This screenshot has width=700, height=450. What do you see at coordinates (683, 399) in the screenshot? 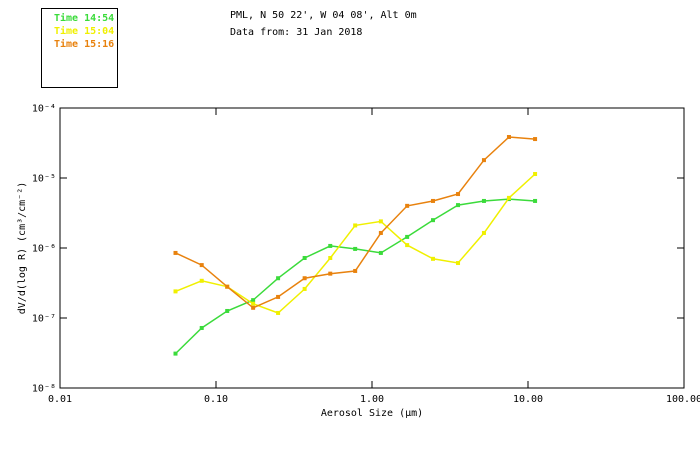
I see `x-axis-tick-label: 100.00` at bounding box center [683, 399].